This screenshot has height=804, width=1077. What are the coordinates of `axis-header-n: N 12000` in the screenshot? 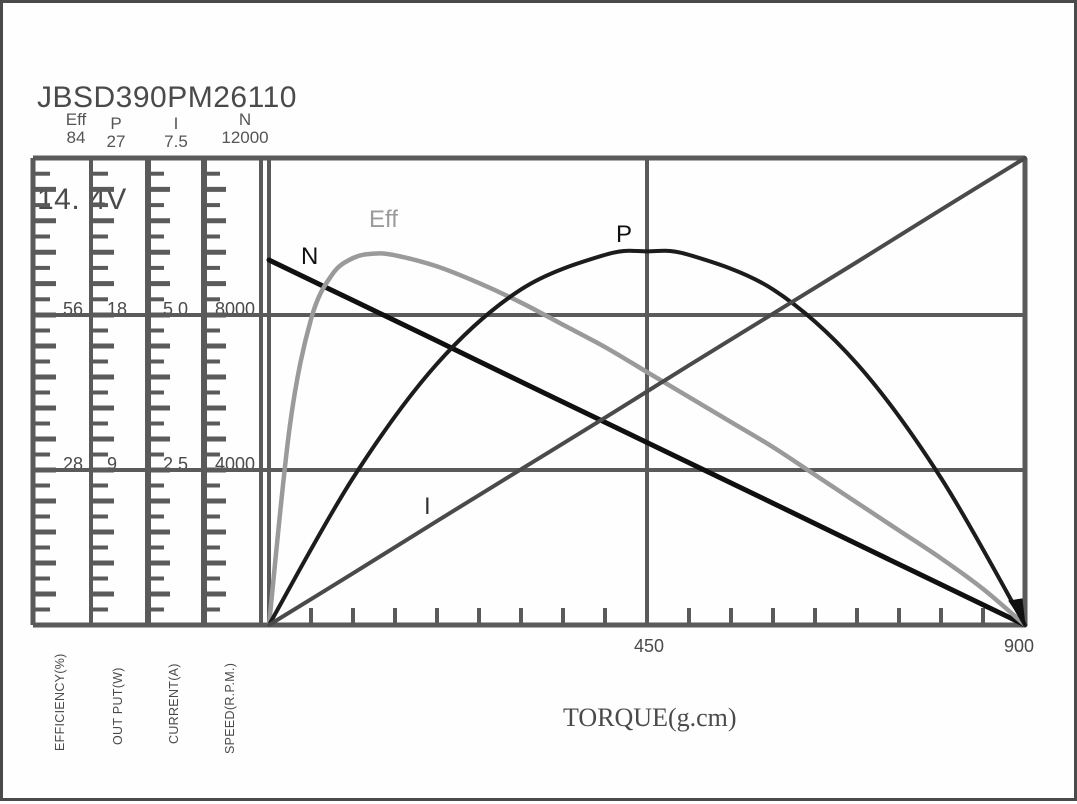 It's located at (245, 129).